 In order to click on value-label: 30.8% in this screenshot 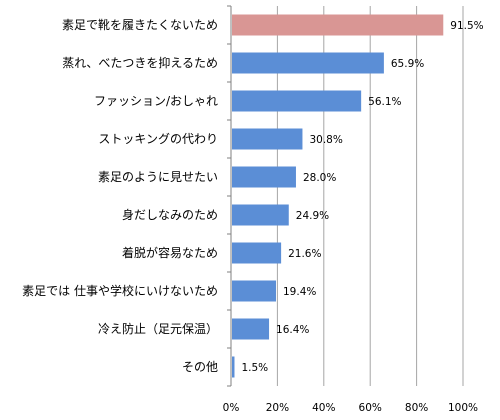, I will do `click(325, 140)`.